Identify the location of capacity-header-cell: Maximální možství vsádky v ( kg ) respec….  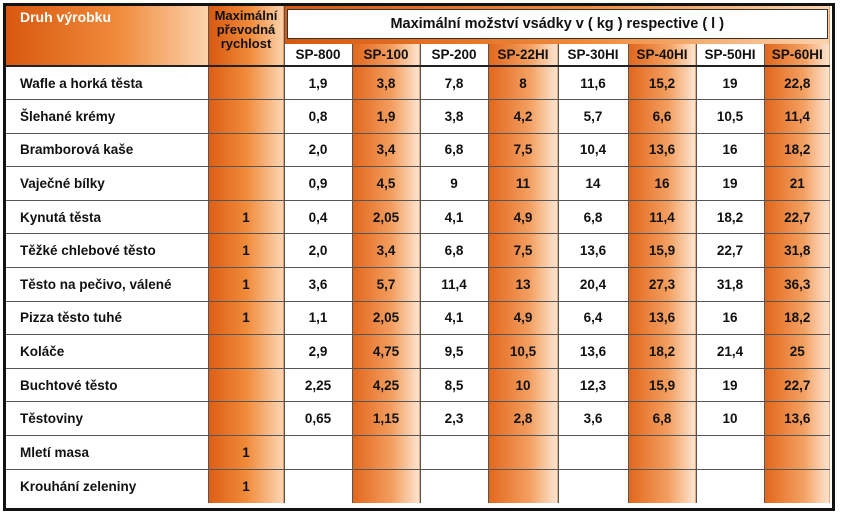
(557, 25).